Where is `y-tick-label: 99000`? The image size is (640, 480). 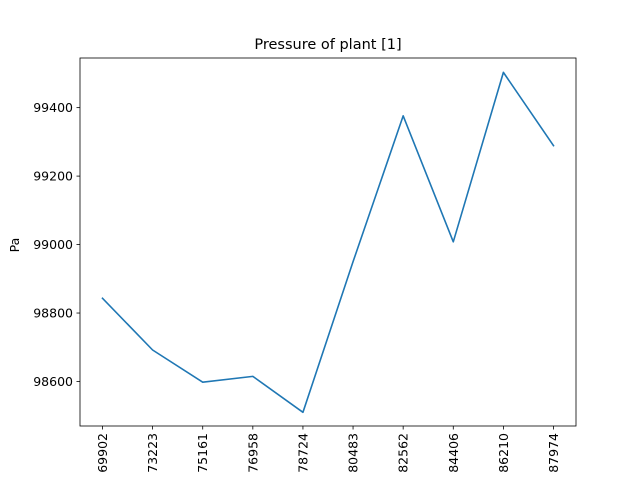
y-tick-label: 99000 is located at coordinates (53, 244).